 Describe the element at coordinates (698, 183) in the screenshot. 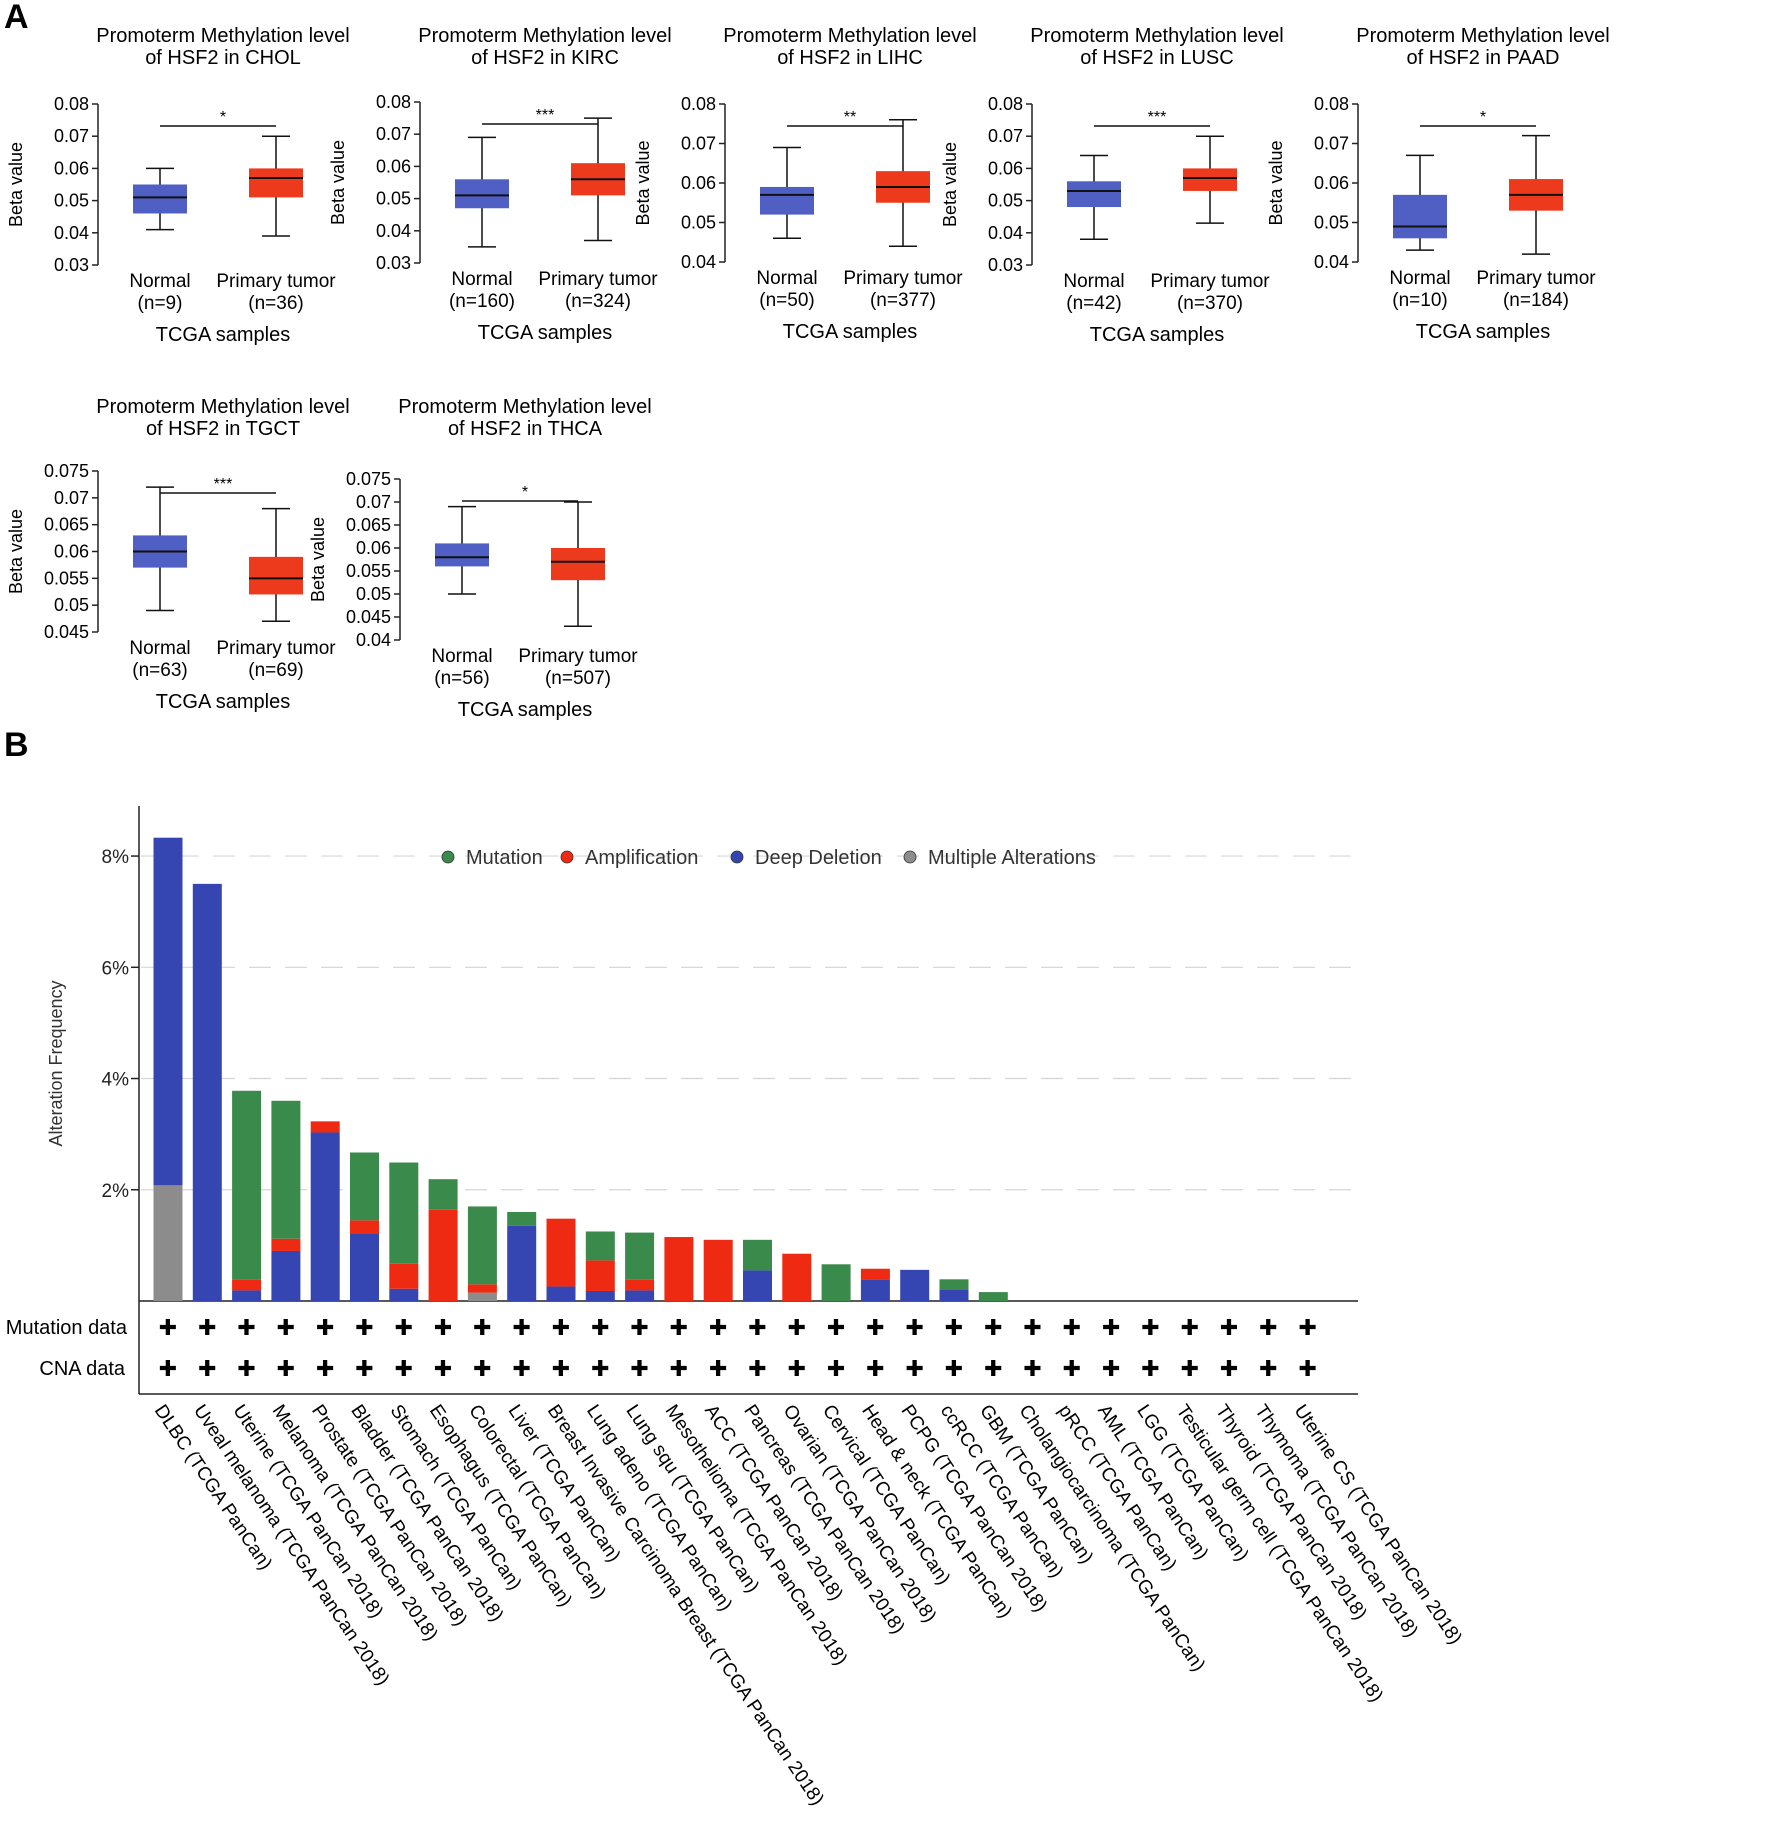

I see `y-tick-label: 0.06` at that location.